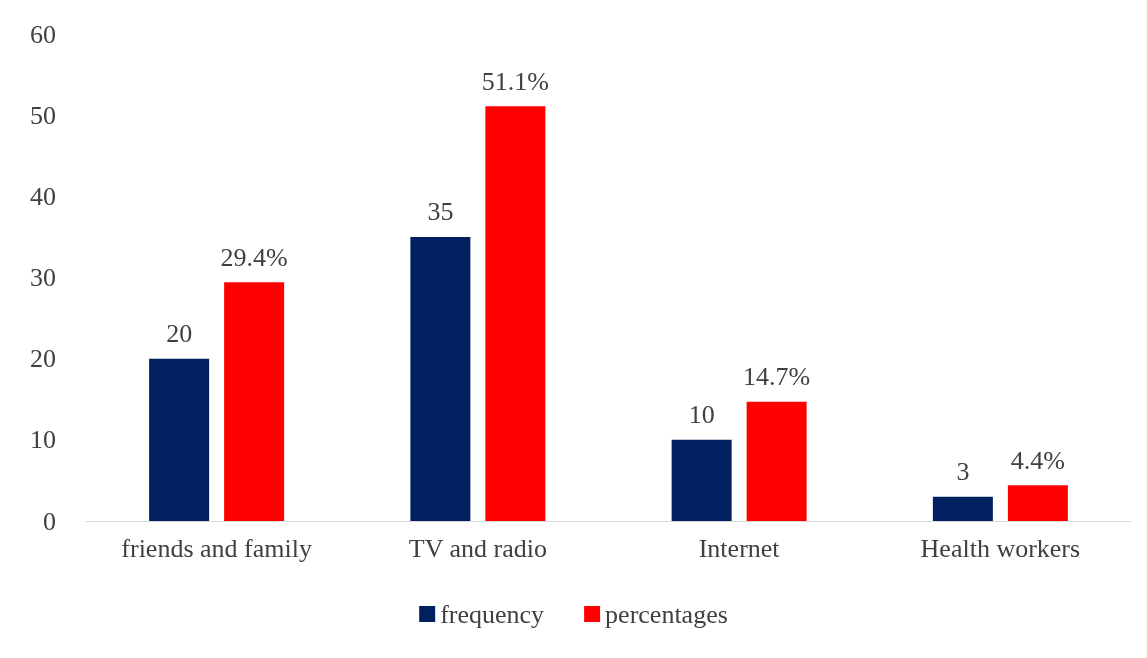 This screenshot has height=658, width=1147. What do you see at coordinates (701, 415) in the screenshot?
I see `data-label: 10` at bounding box center [701, 415].